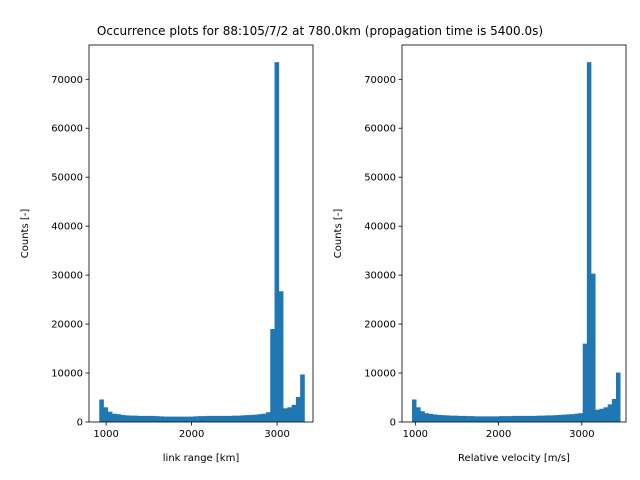  I want to click on y-tick-label: 30000, so click(380, 276).